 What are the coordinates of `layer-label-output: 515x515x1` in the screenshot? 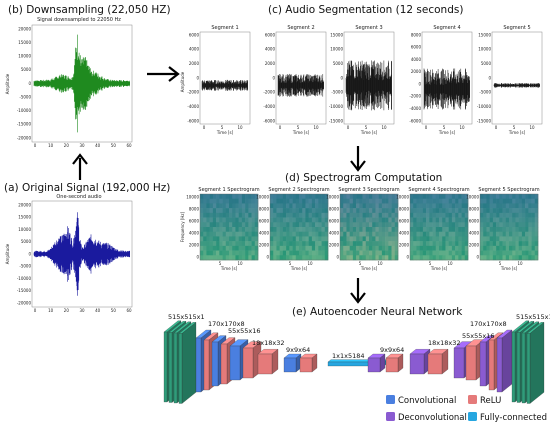 It's located at (533, 317).